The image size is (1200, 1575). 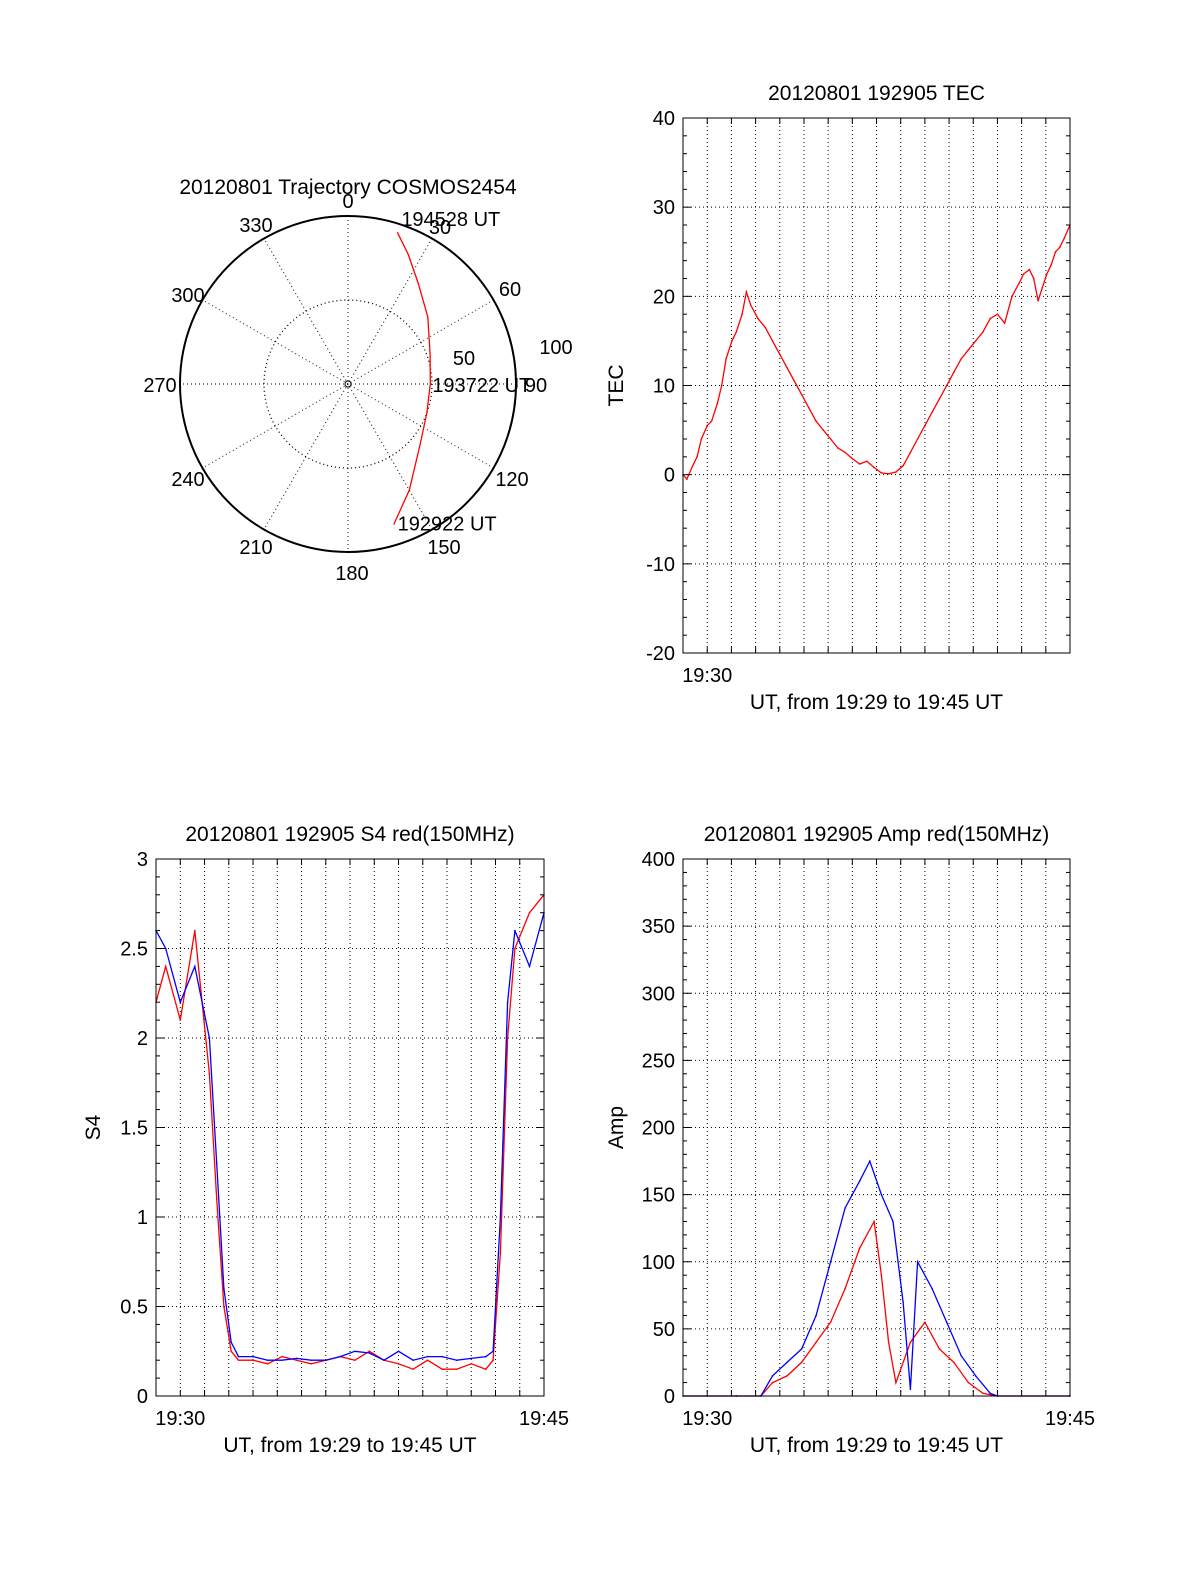 What do you see at coordinates (412, 378) in the screenshot?
I see `trajectory-track` at bounding box center [412, 378].